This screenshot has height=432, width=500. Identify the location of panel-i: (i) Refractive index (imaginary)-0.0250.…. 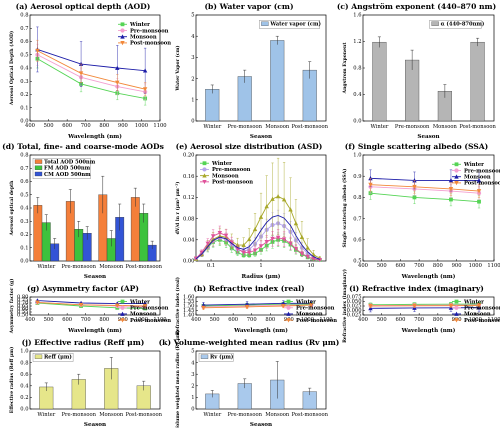
(420, 306).